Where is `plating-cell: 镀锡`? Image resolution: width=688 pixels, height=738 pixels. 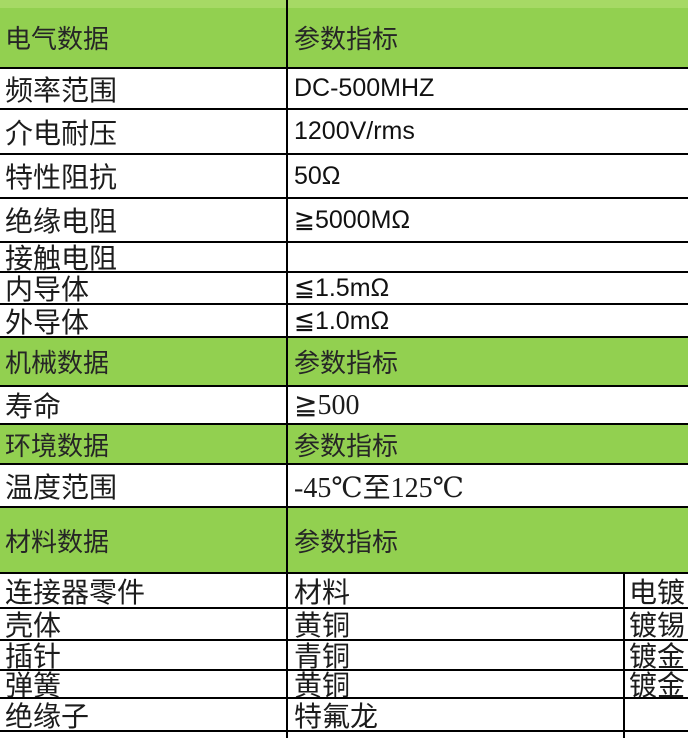 plating-cell: 镀锡 is located at coordinates (657, 625).